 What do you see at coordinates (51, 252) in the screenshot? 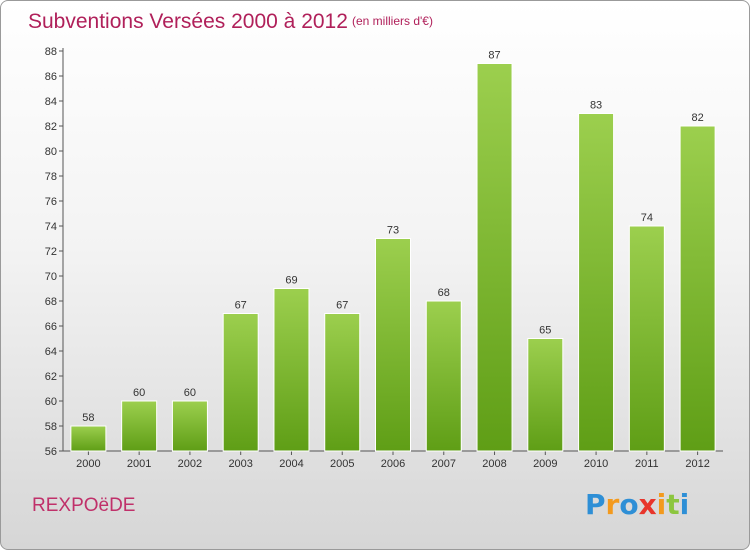
I see `y-tick-label: 72` at bounding box center [51, 252].